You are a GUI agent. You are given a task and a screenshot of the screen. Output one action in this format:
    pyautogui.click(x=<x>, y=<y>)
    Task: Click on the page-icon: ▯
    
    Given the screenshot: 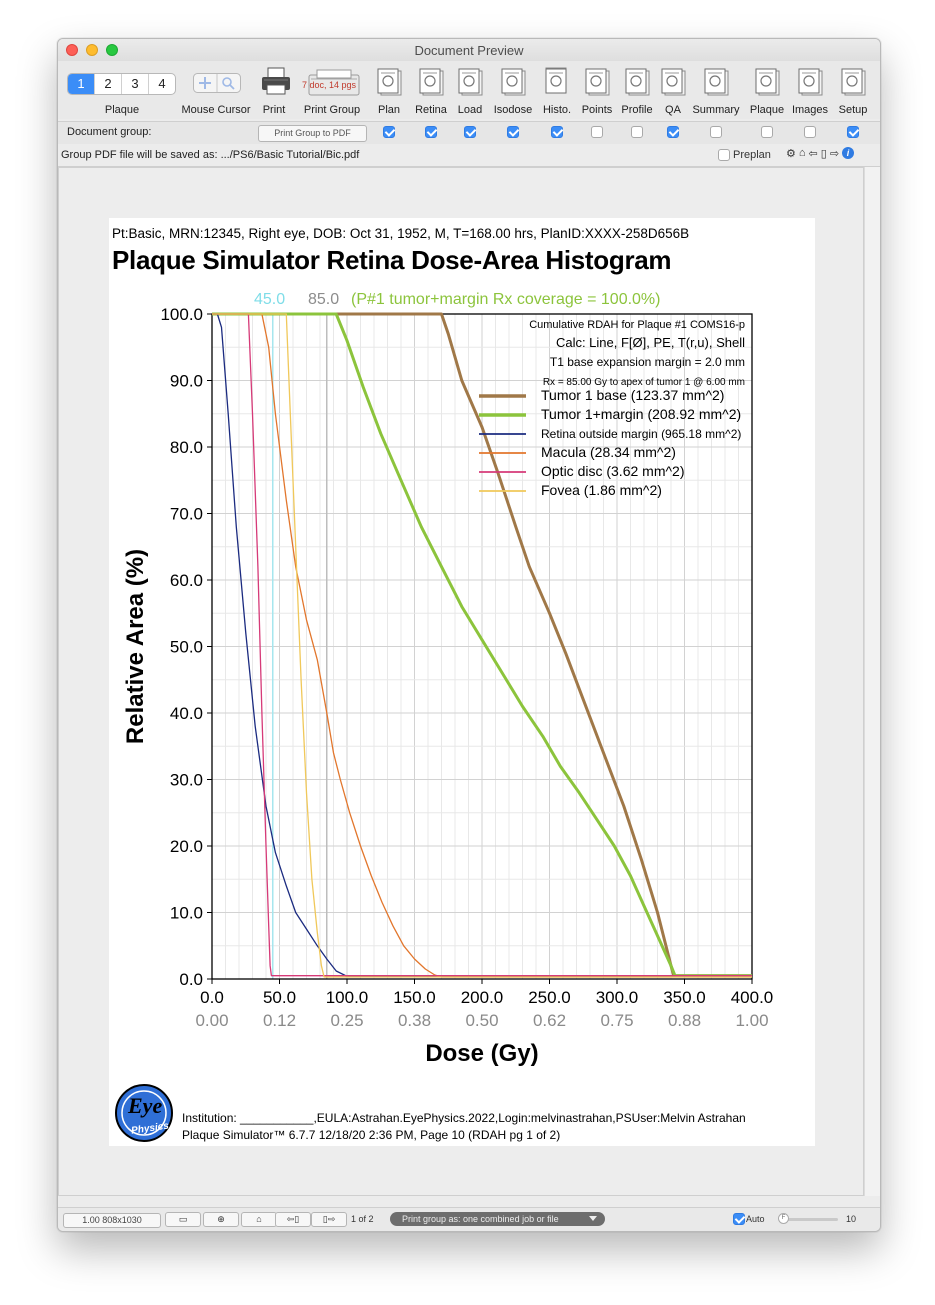 What is the action you would take?
    pyautogui.click(x=823, y=154)
    